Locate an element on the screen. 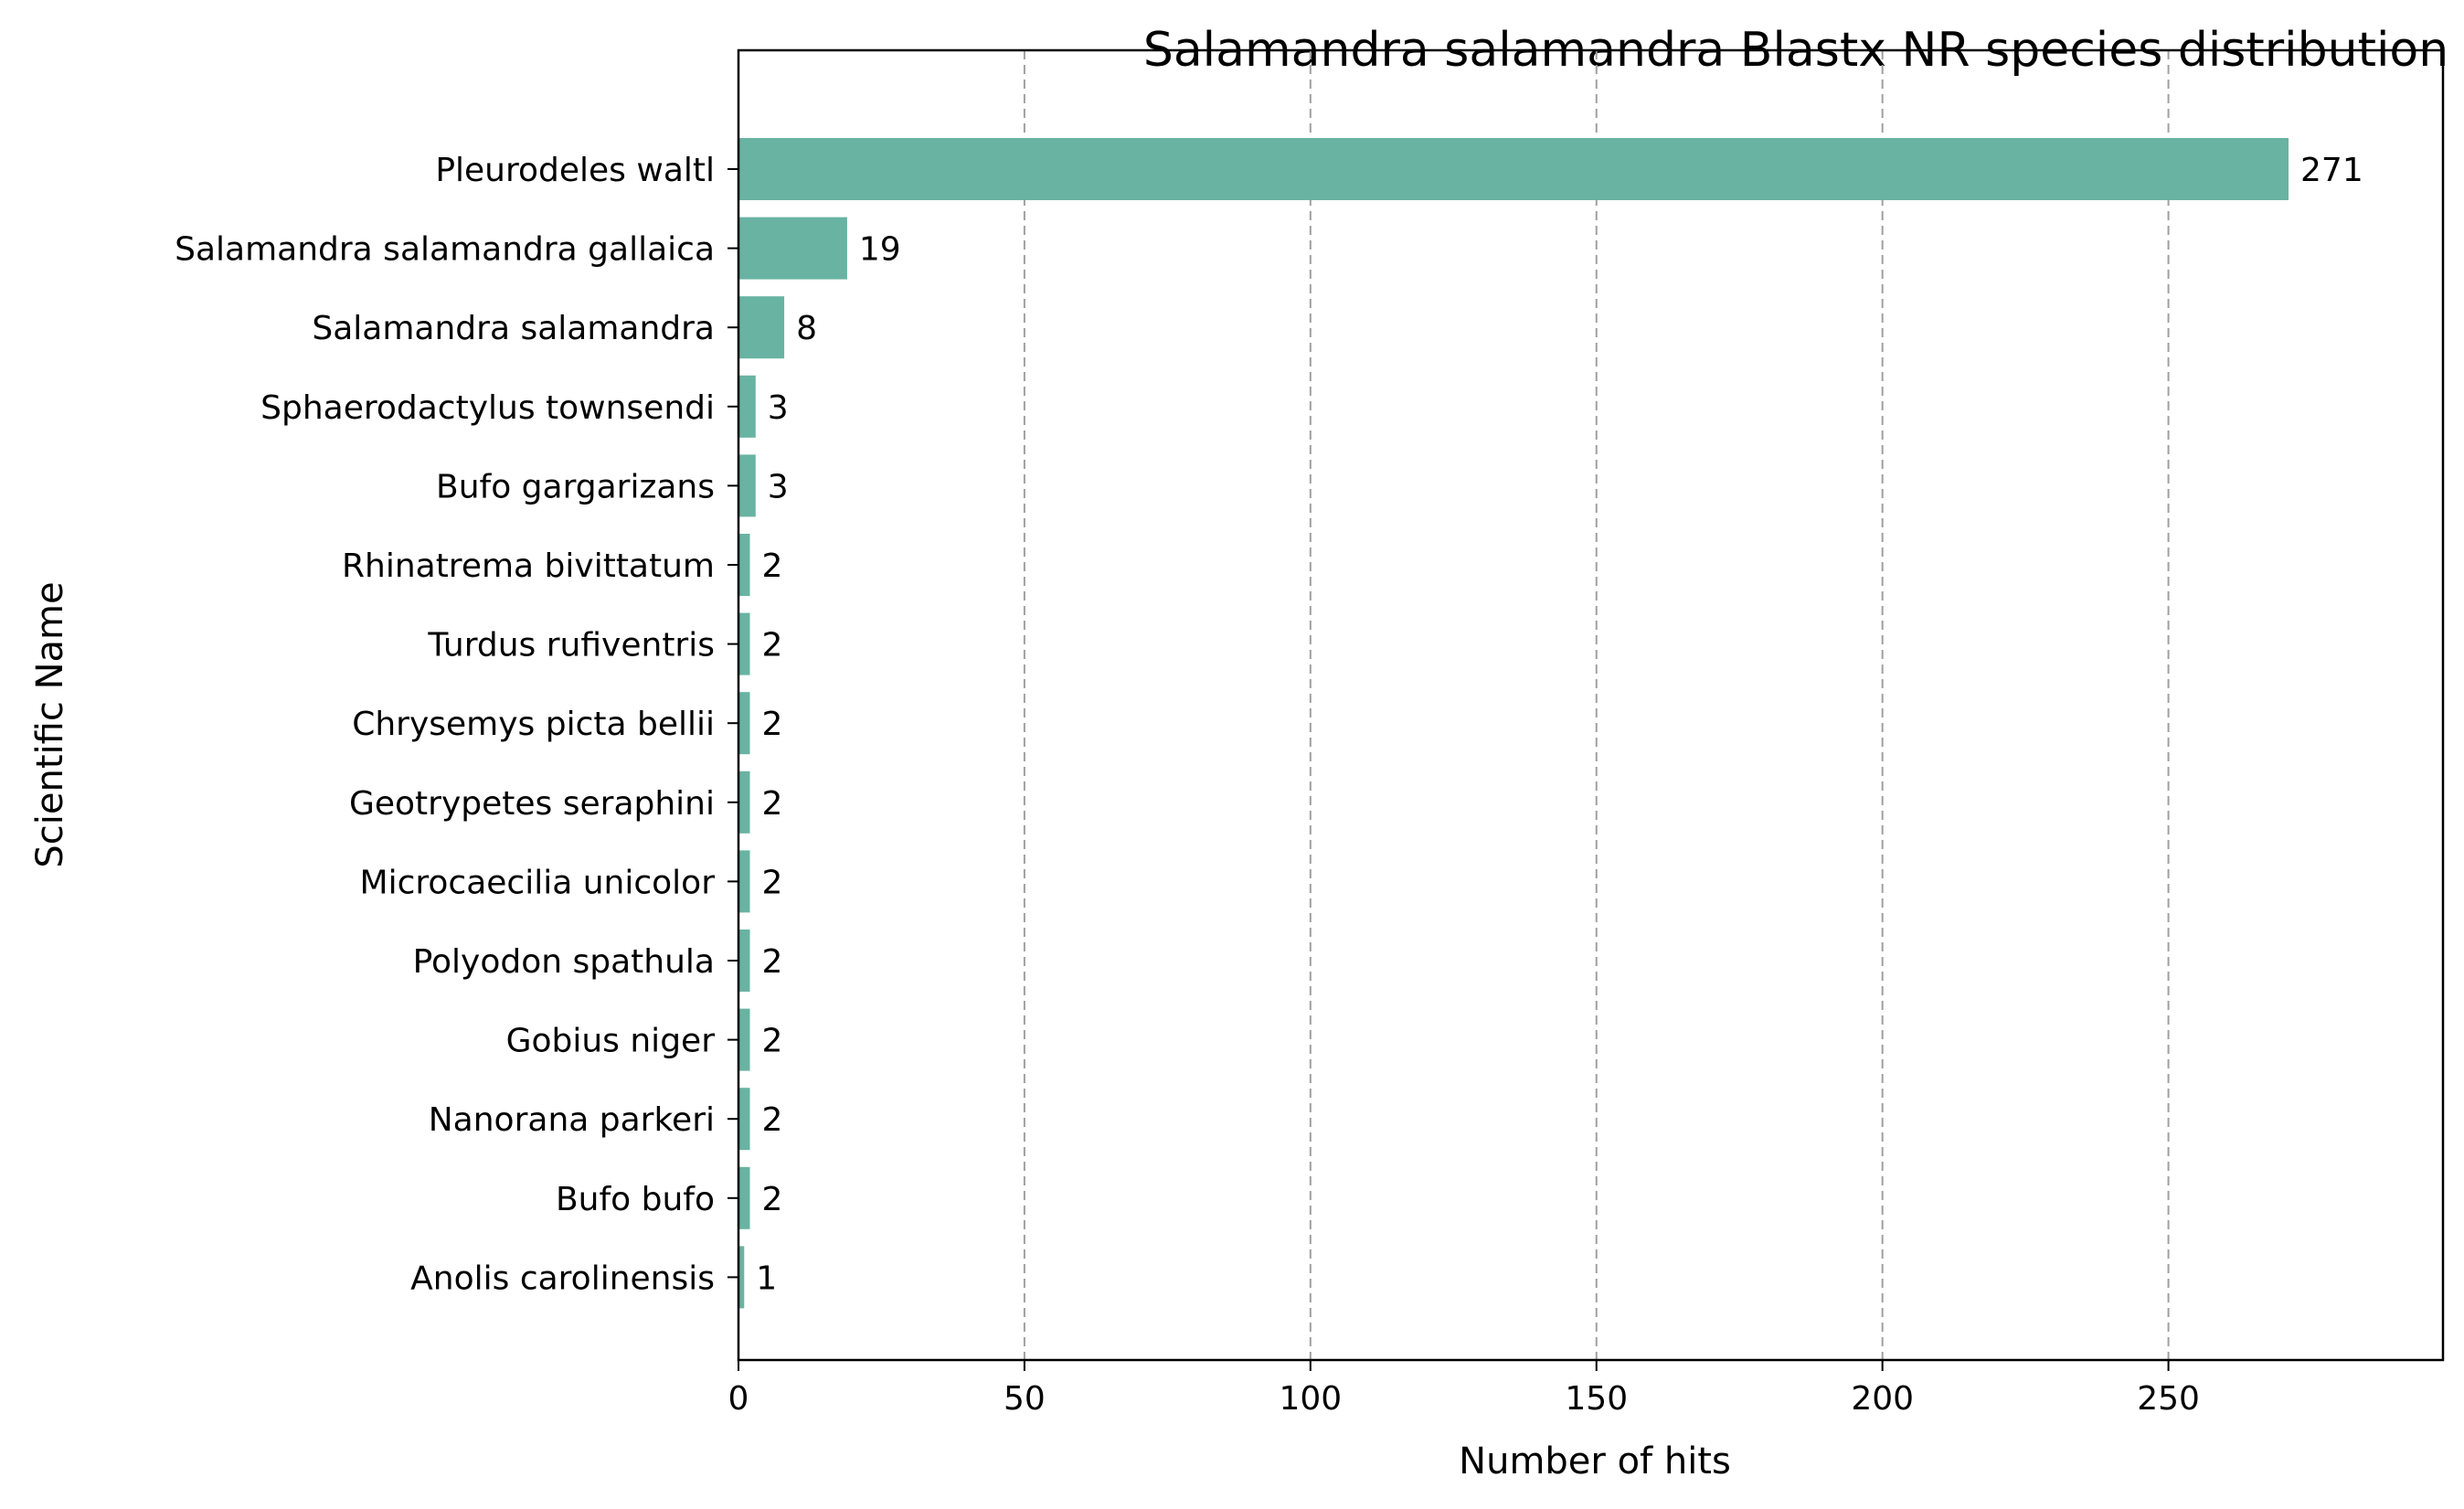  y-tick-label: Salamandra salamandra is located at coordinates (513, 329).